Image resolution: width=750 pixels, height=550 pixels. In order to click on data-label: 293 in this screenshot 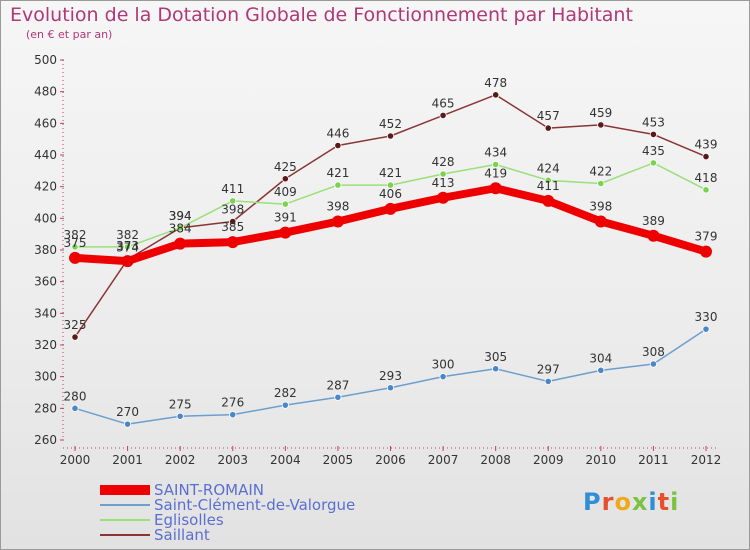, I will do `click(390, 376)`.